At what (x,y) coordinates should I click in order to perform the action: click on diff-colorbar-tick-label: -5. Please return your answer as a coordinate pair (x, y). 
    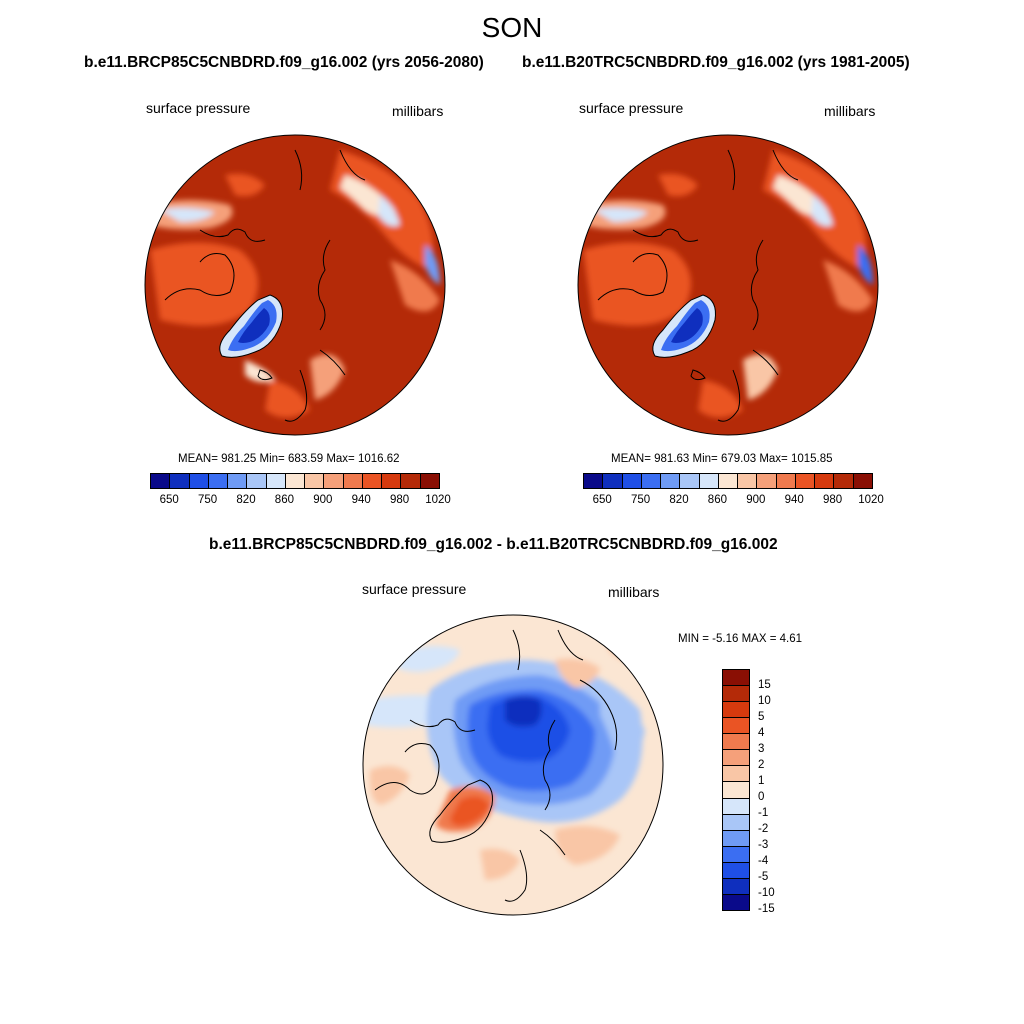
    Looking at the image, I should click on (763, 877).